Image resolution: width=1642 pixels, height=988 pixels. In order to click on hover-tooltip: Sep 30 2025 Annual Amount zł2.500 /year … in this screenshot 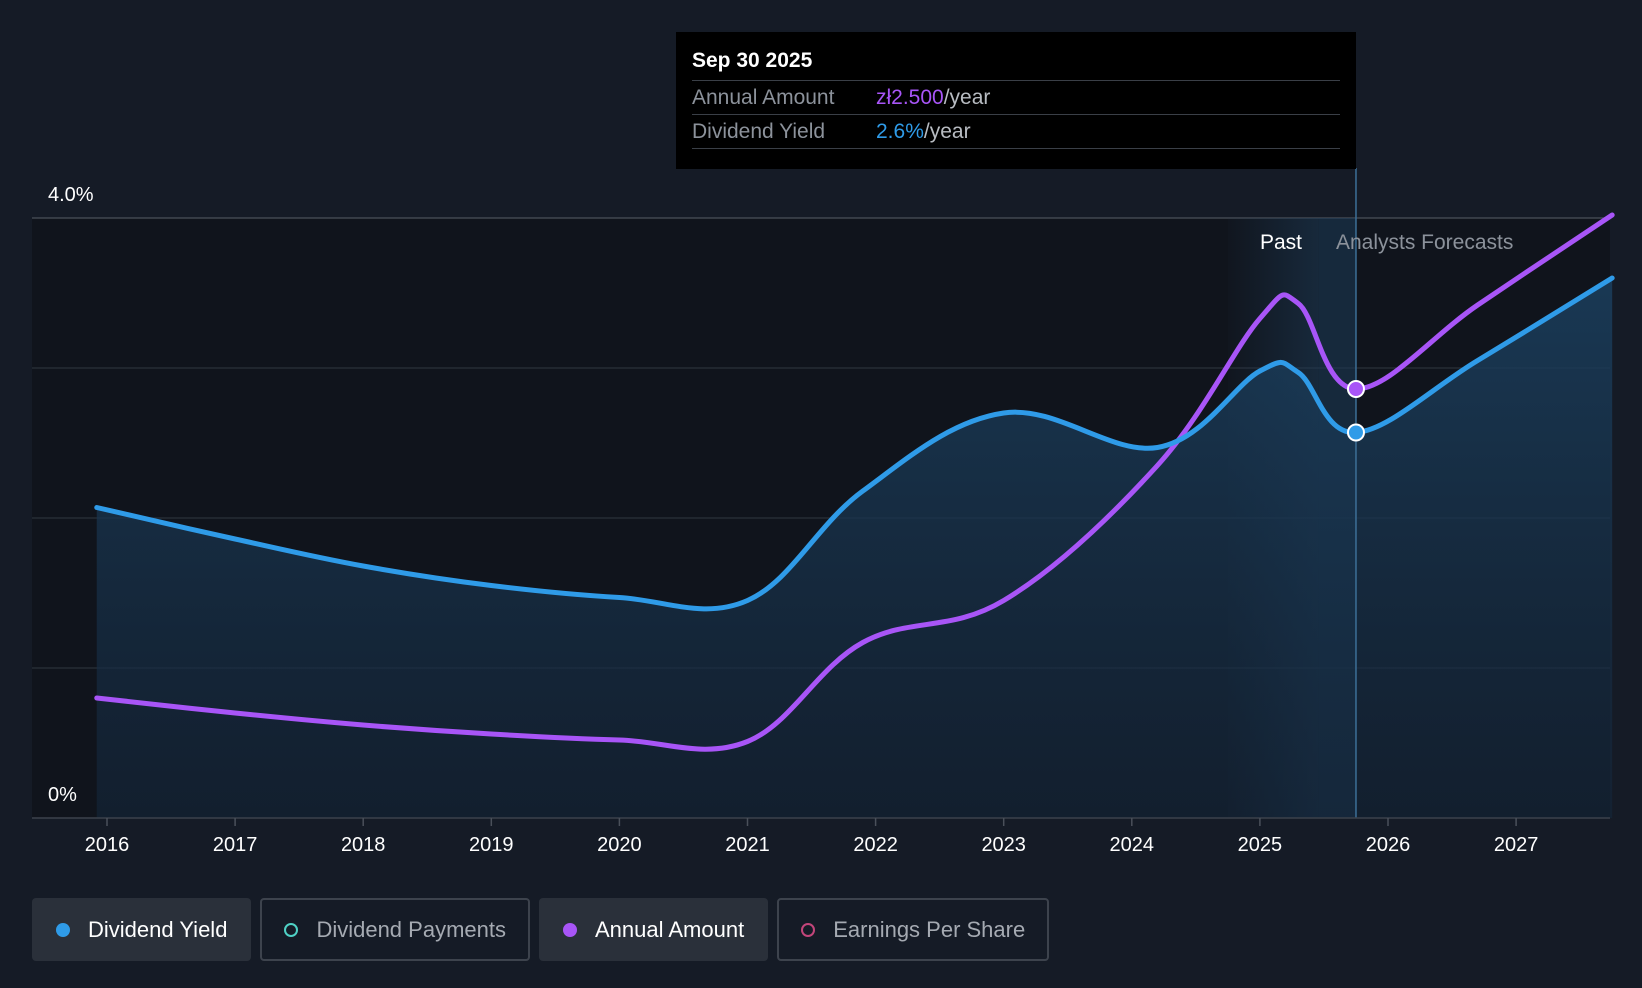, I will do `click(1016, 100)`.